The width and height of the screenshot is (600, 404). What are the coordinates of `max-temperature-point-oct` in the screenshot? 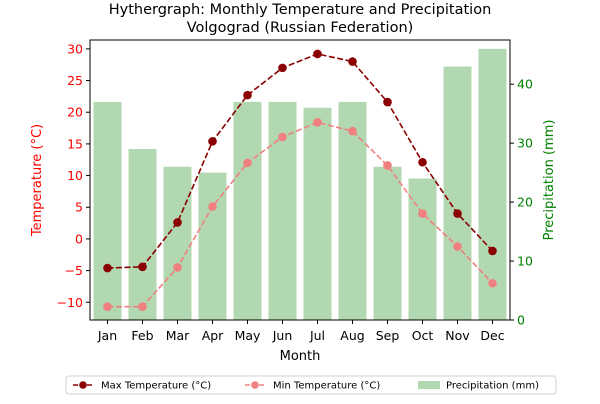 It's located at (422, 162).